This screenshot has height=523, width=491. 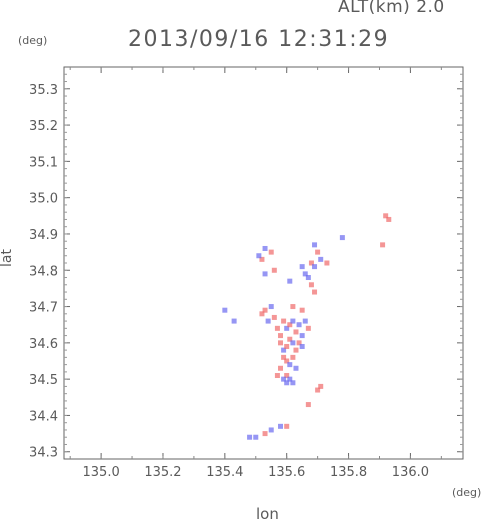 What do you see at coordinates (43, 235) in the screenshot?
I see `y-tick-label: 34.9` at bounding box center [43, 235].